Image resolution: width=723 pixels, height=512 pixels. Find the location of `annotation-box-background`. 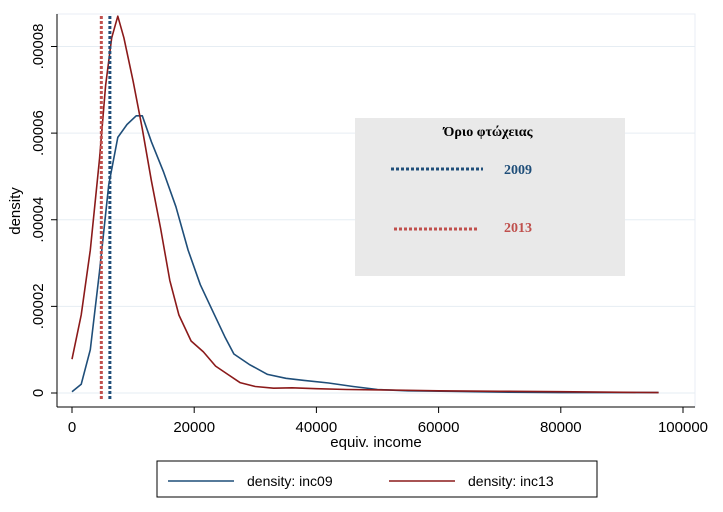

annotation-box-background is located at coordinates (490, 197).